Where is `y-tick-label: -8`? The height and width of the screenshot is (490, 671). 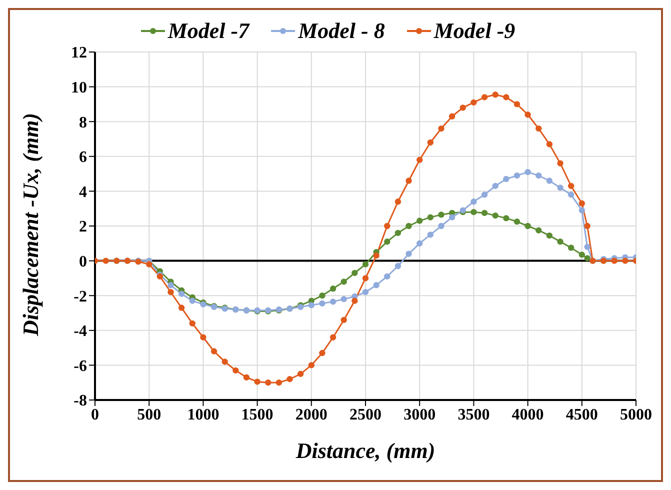
y-tick-label: -8 is located at coordinates (80, 401).